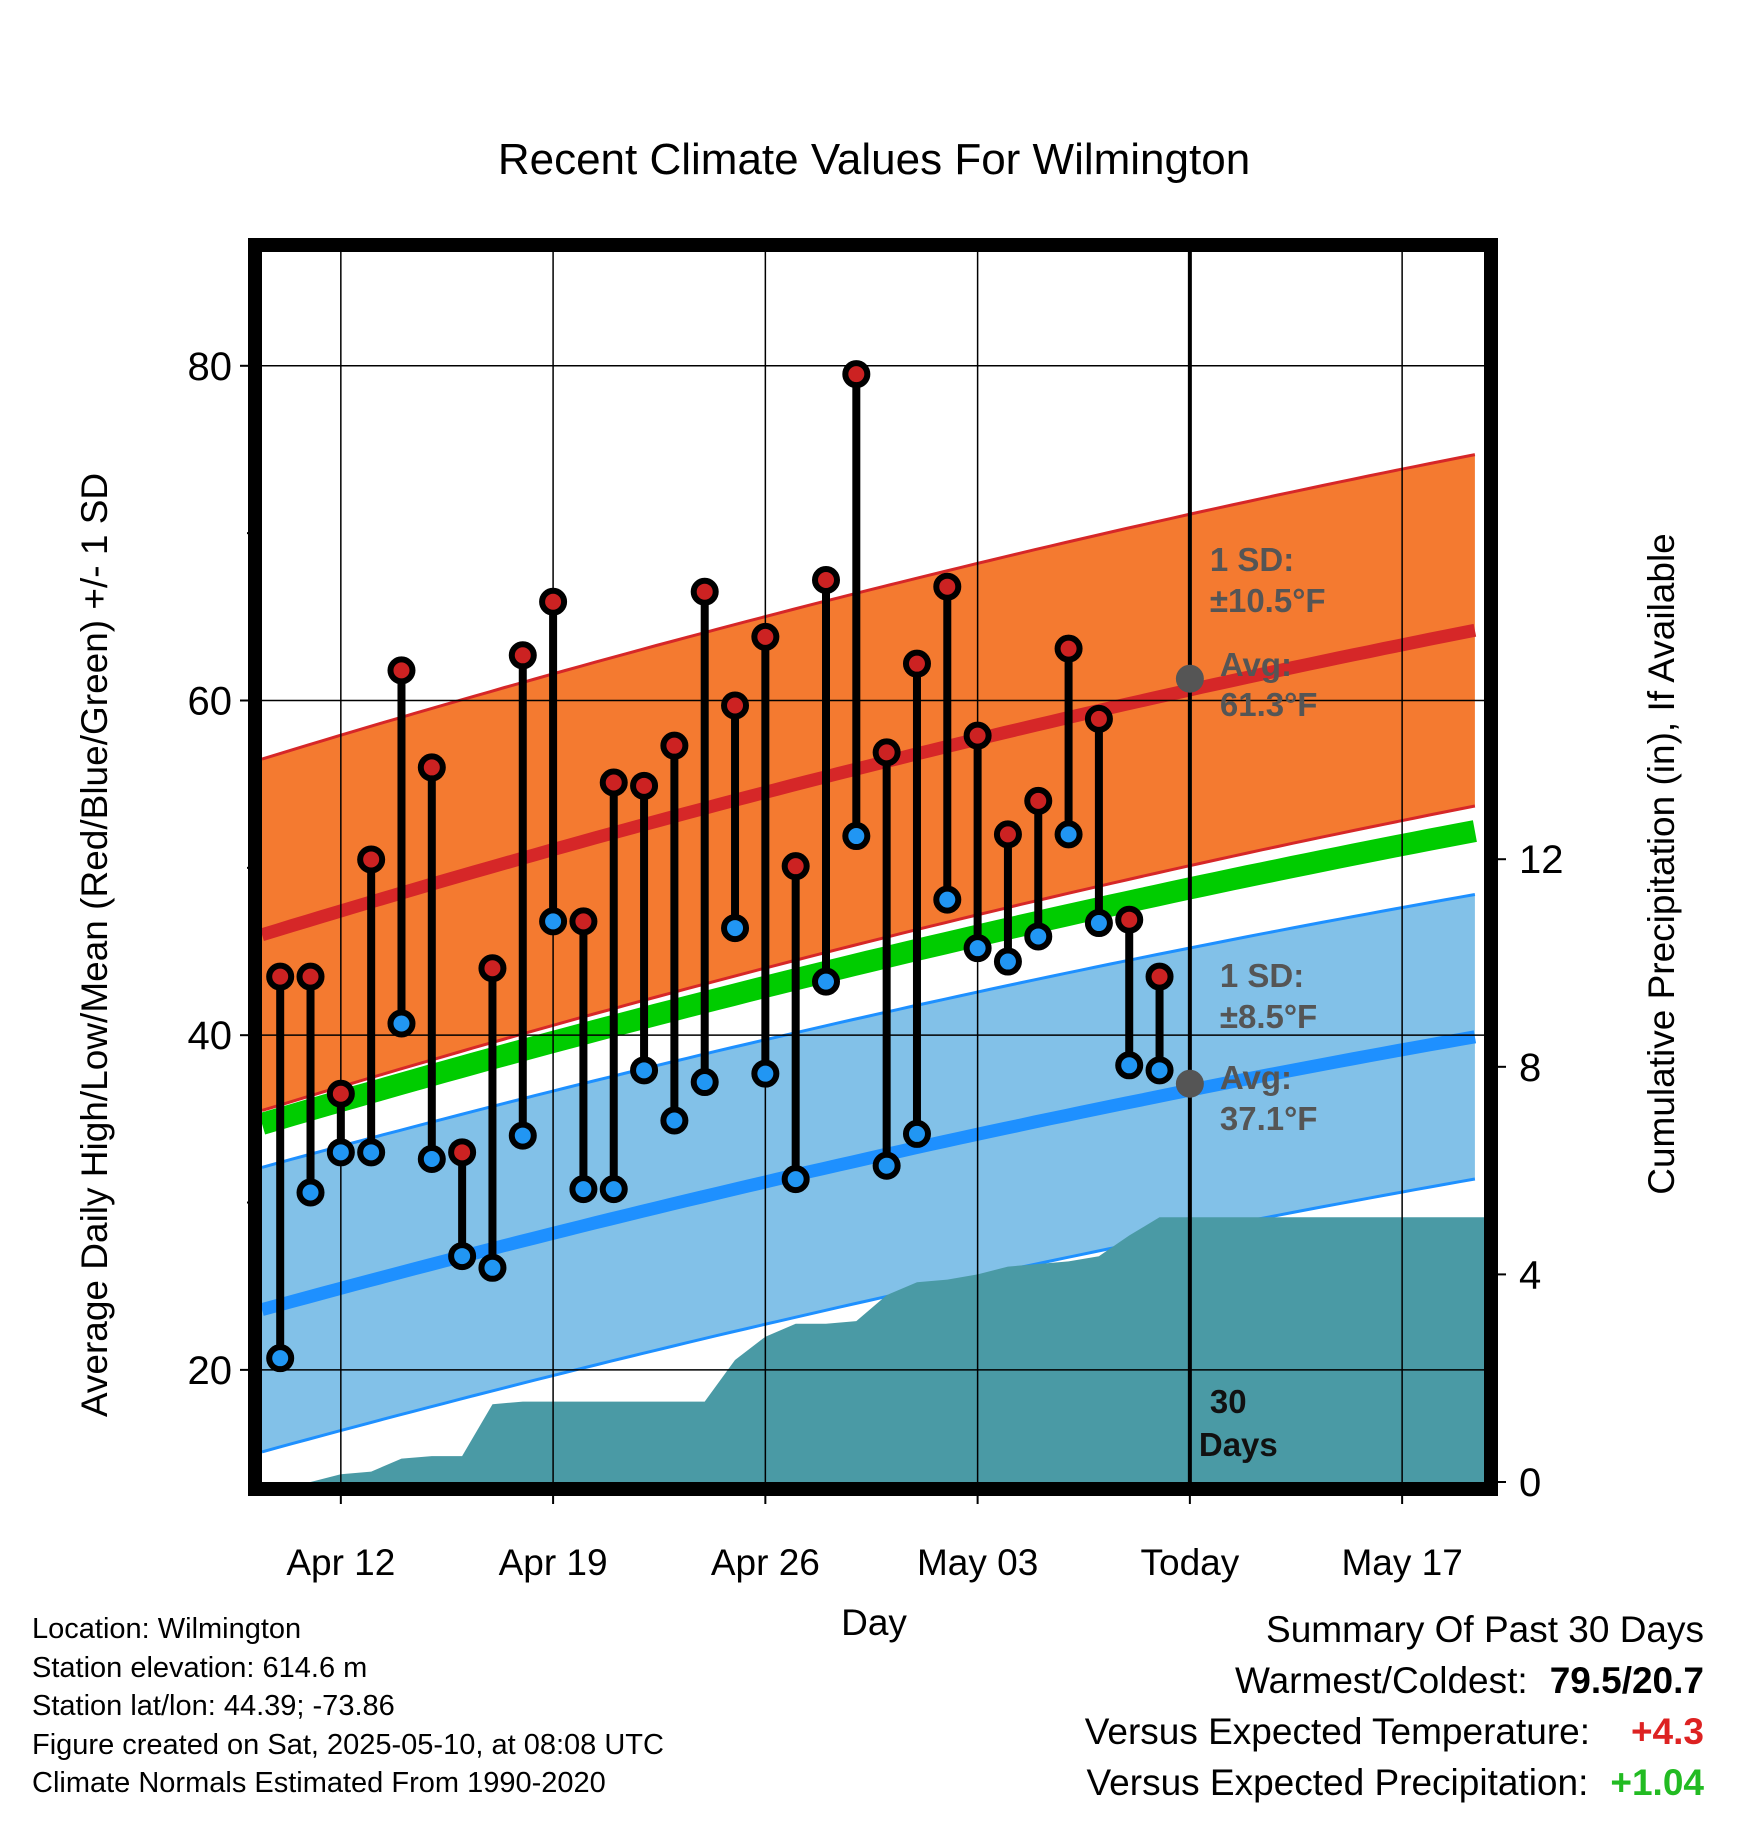 The height and width of the screenshot is (1828, 1748). What do you see at coordinates (1337, 1731) in the screenshot?
I see `temp-anomaly-label: Versus Expected Temperature:` at bounding box center [1337, 1731].